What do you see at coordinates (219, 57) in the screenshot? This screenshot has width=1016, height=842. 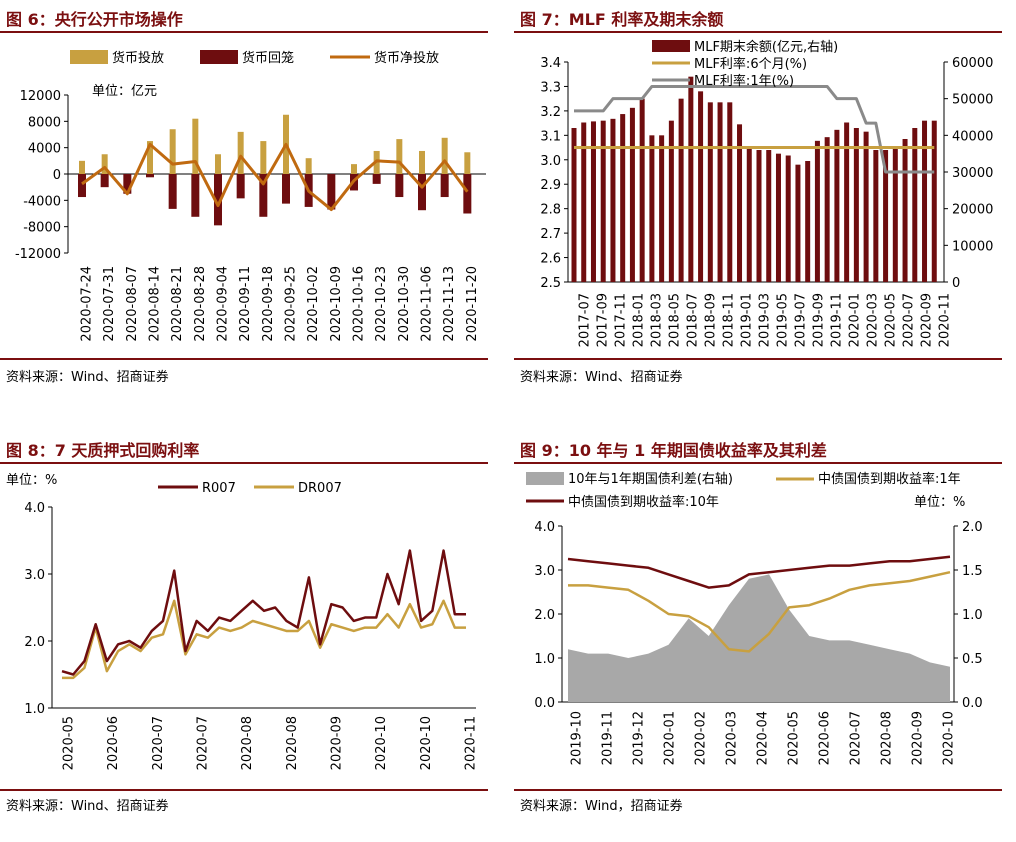 I see `legend-swatch-withdrawal` at bounding box center [219, 57].